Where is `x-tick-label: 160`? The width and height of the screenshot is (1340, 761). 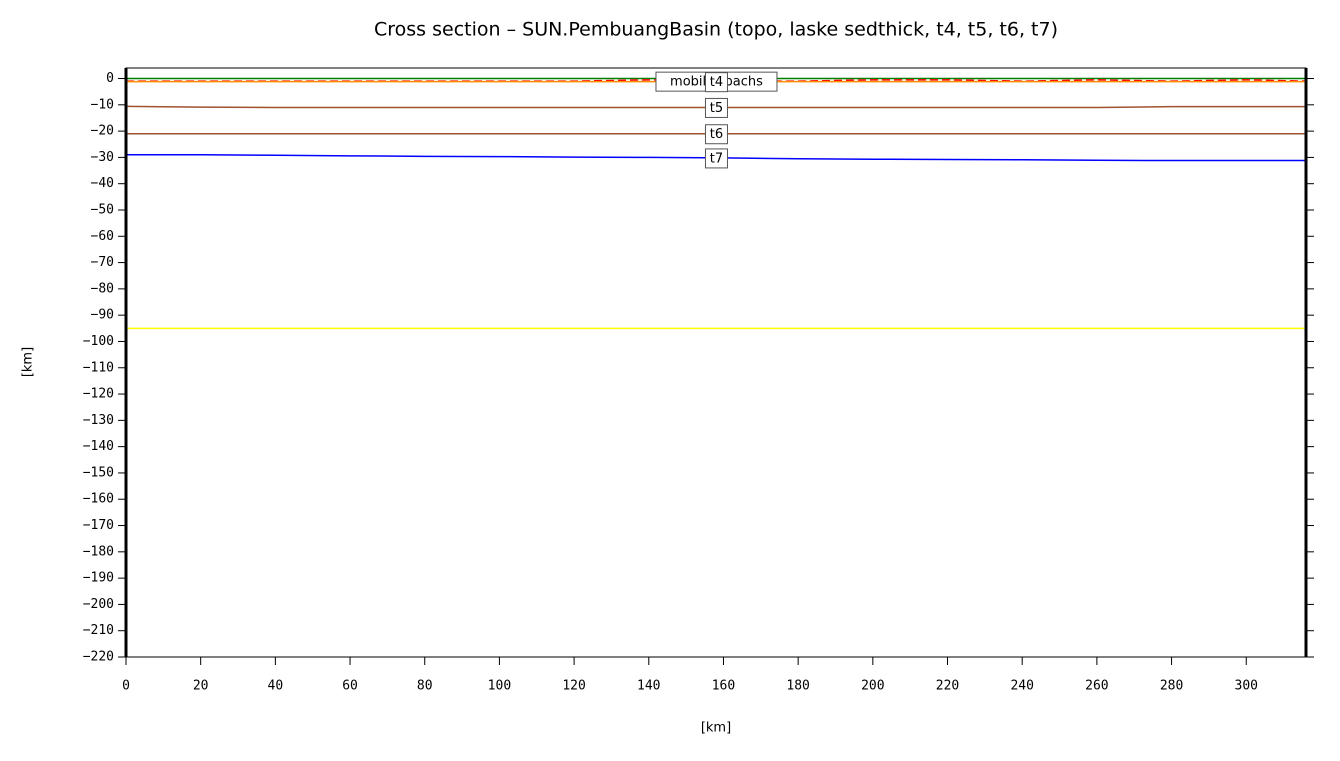 x-tick-label: 160 is located at coordinates (723, 686).